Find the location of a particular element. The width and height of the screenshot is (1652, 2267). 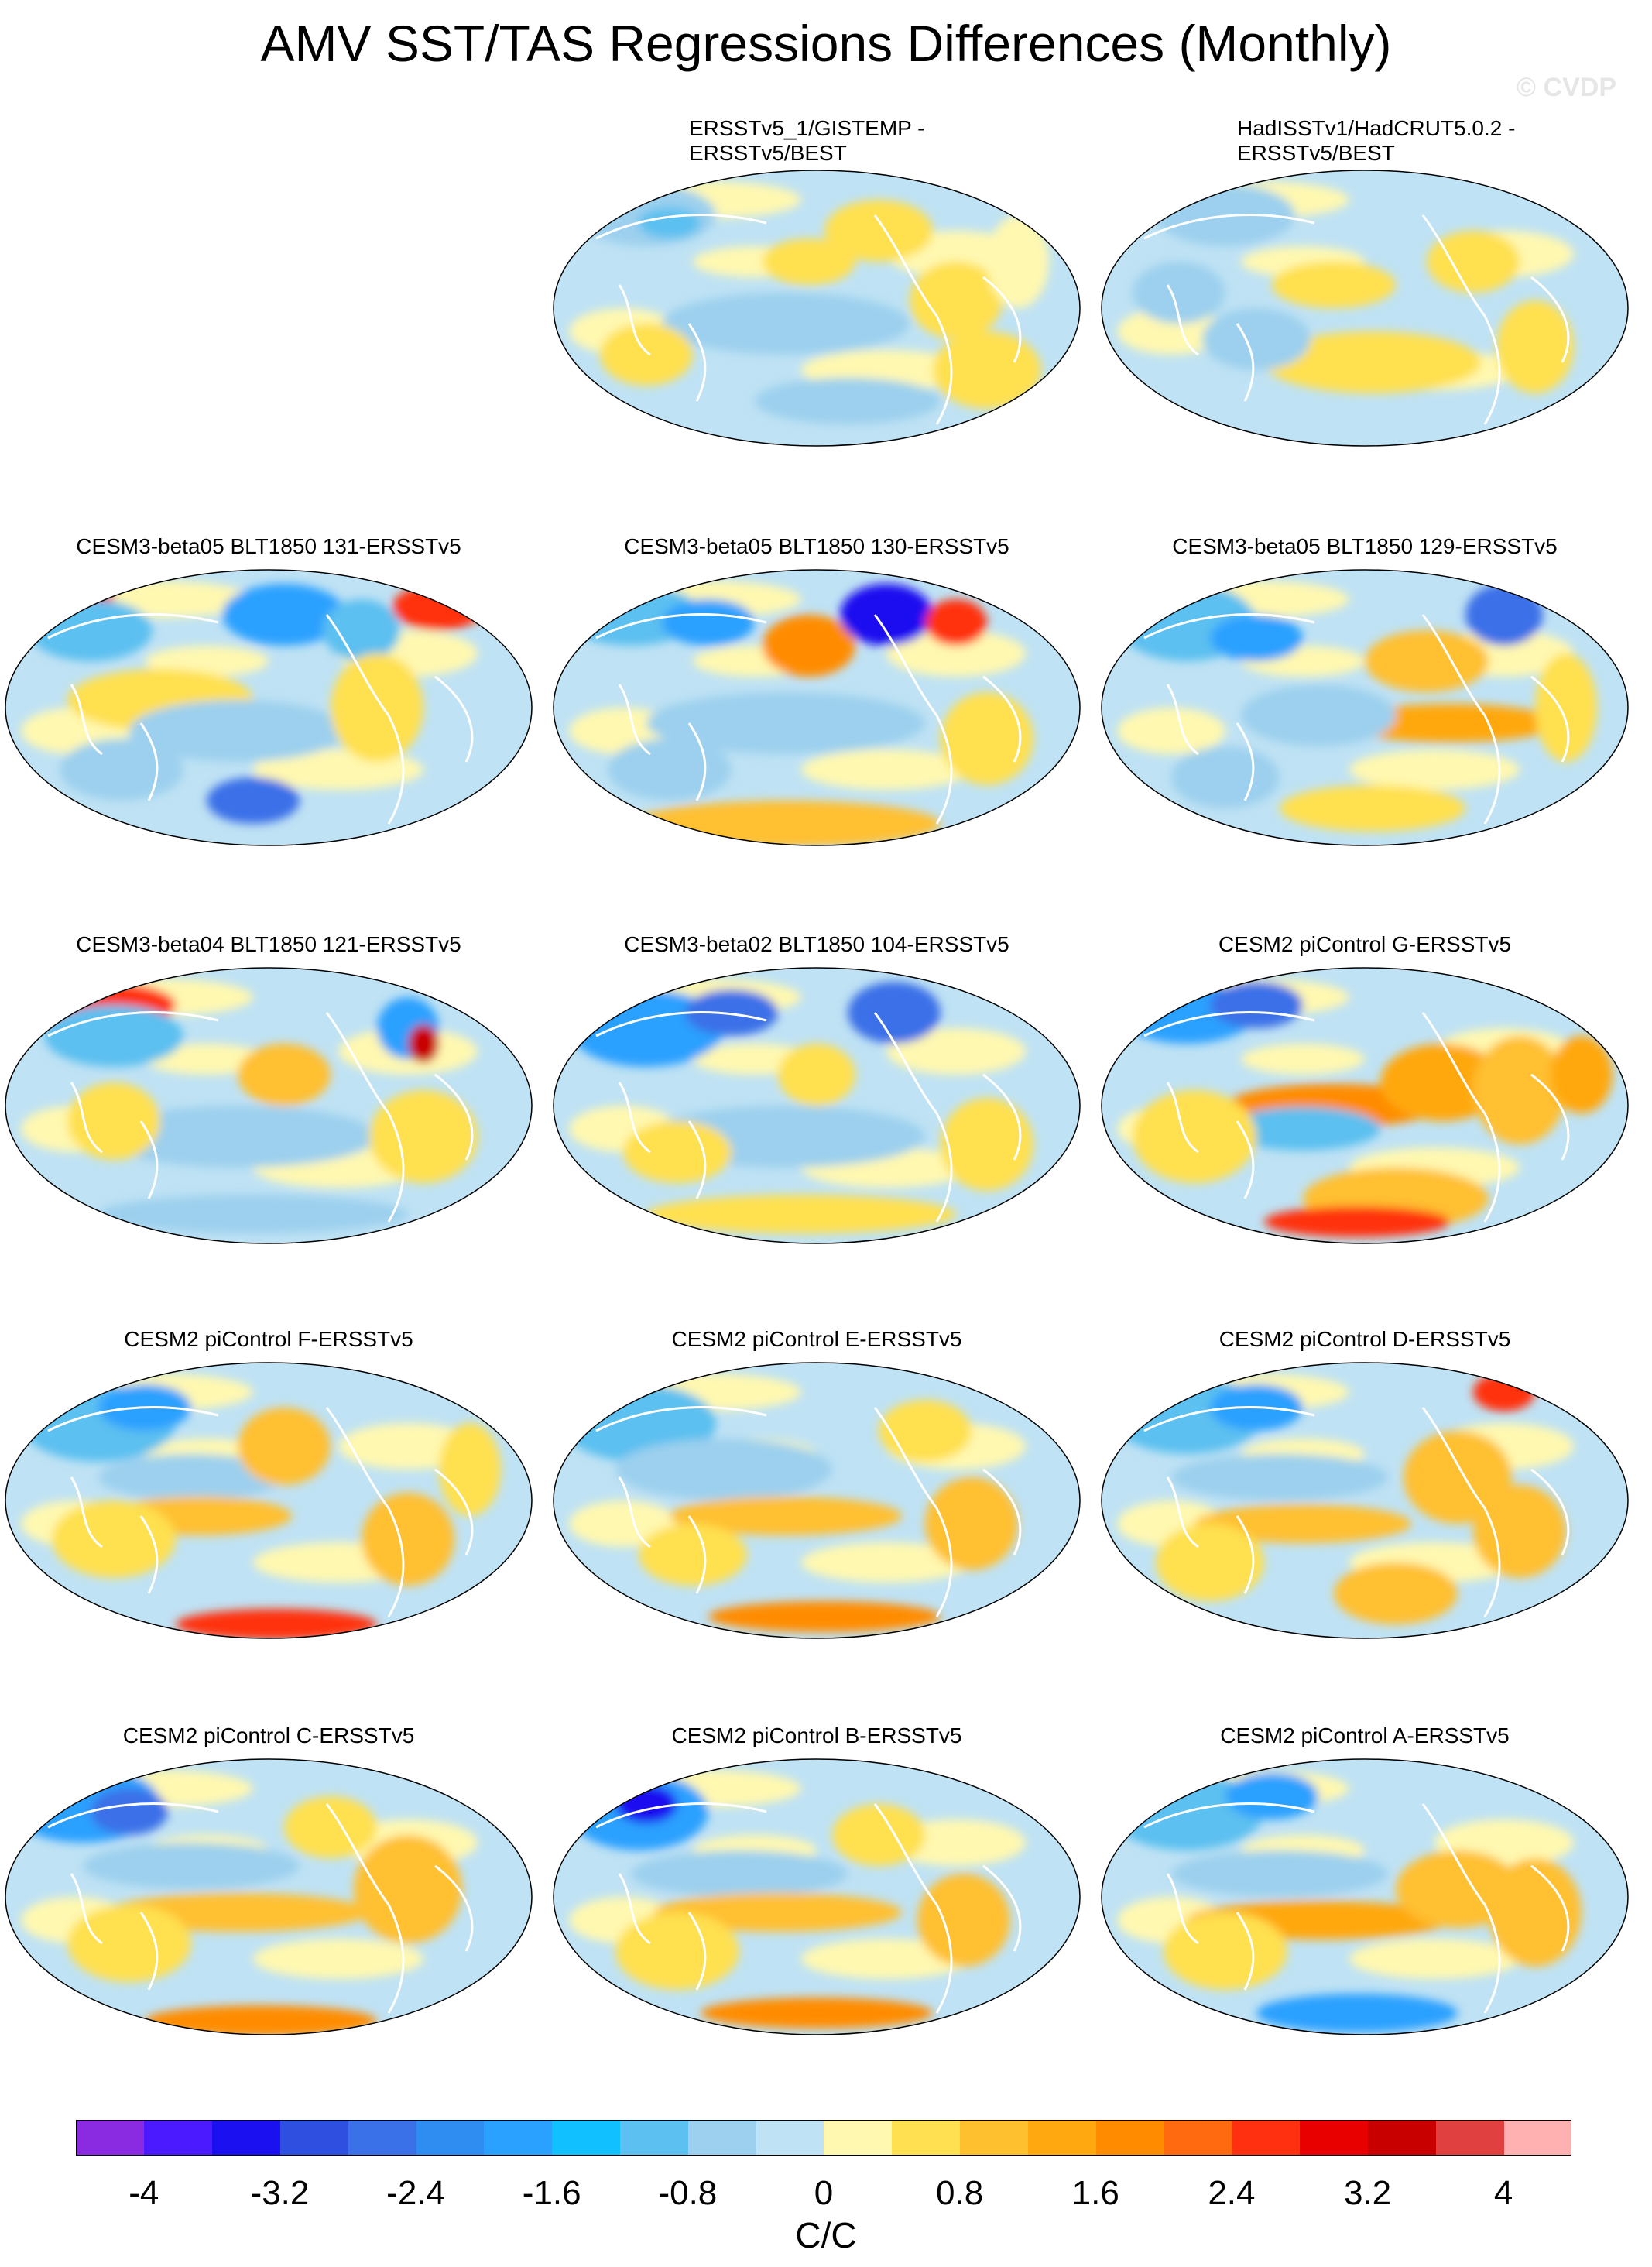

panel-title-line: CESM3-beta05 BLT1850 129-ERSSTv5 is located at coordinates (1365, 546).